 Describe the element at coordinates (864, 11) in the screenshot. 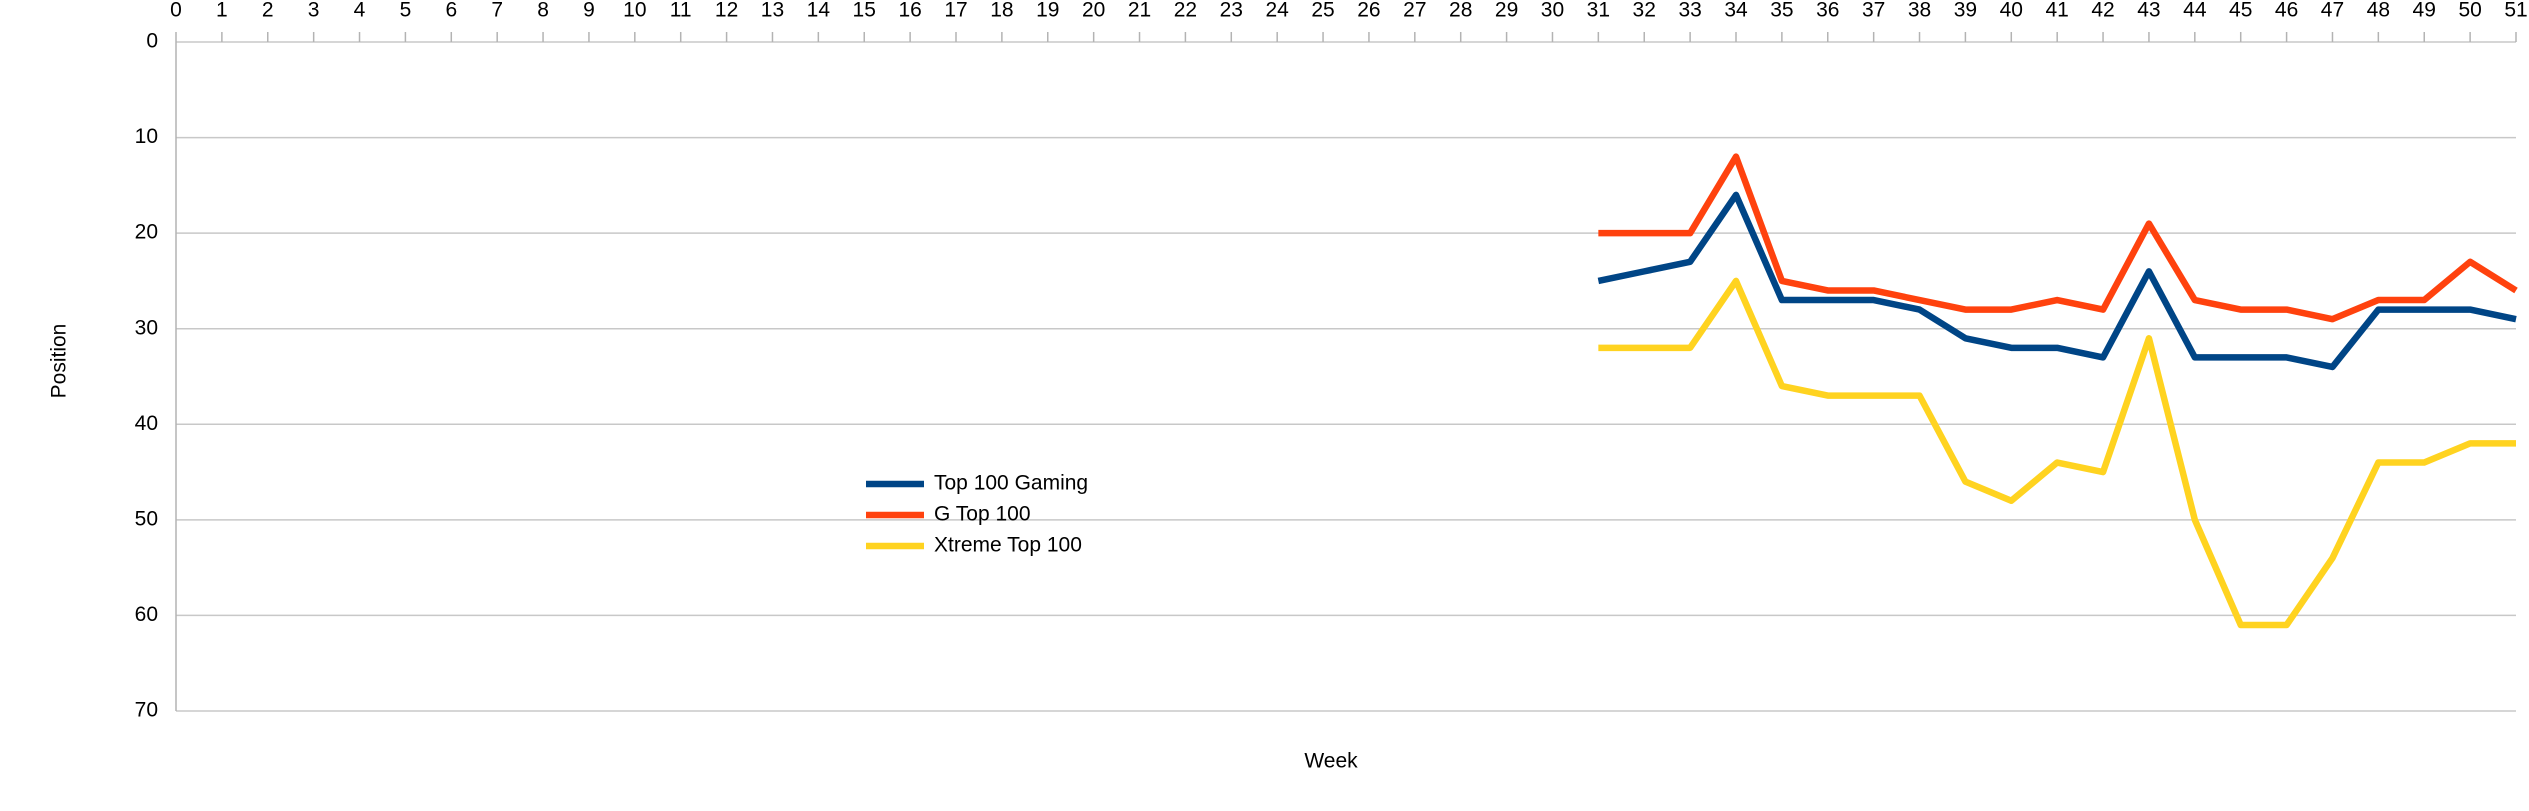

I see `x-tick-label: 15` at that location.